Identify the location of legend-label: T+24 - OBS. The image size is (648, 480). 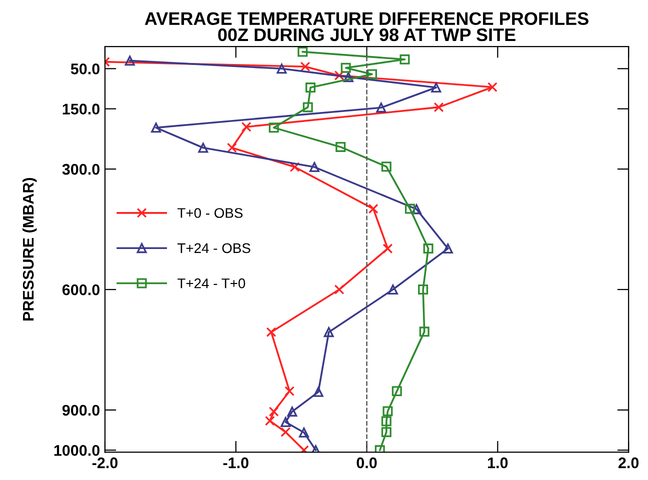
(214, 248).